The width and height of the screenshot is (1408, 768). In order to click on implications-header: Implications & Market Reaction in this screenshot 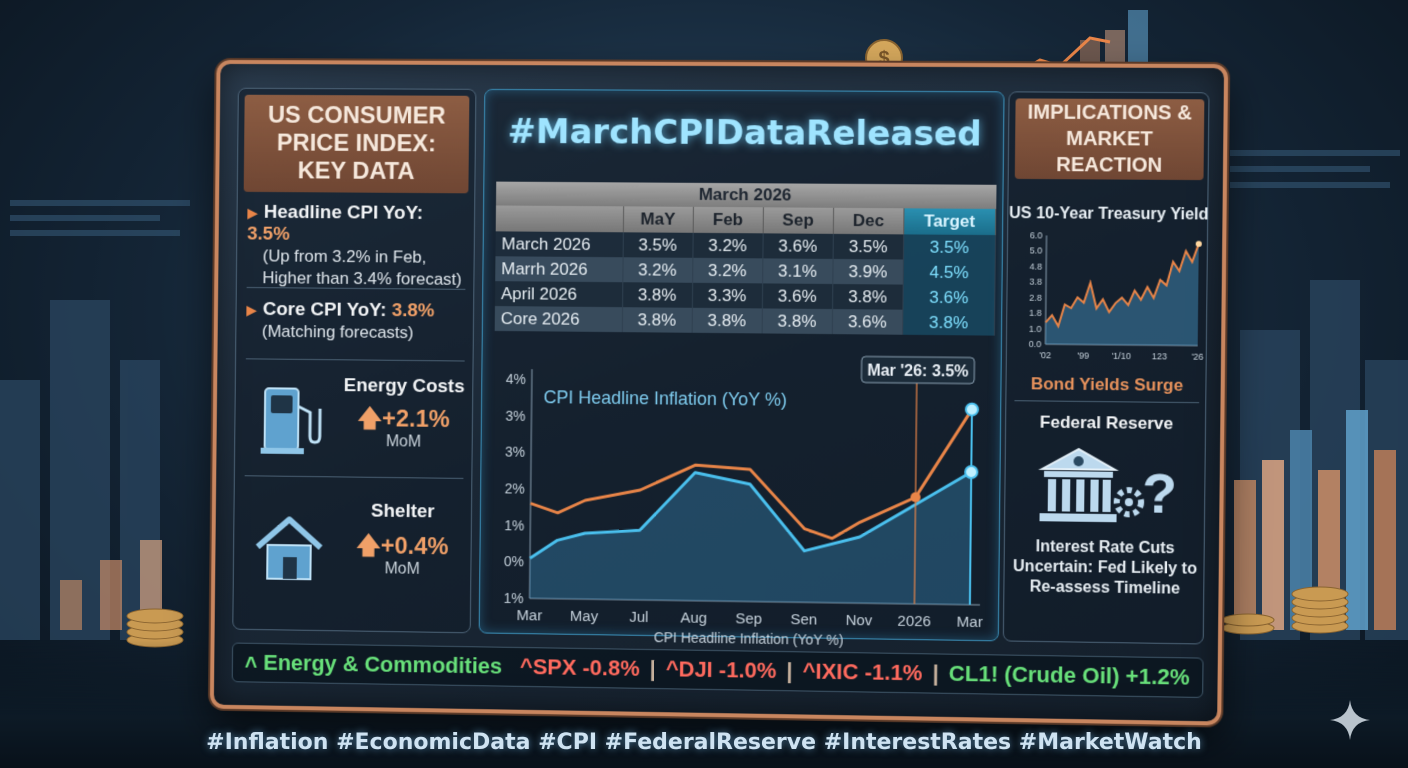, I will do `click(1110, 139)`.